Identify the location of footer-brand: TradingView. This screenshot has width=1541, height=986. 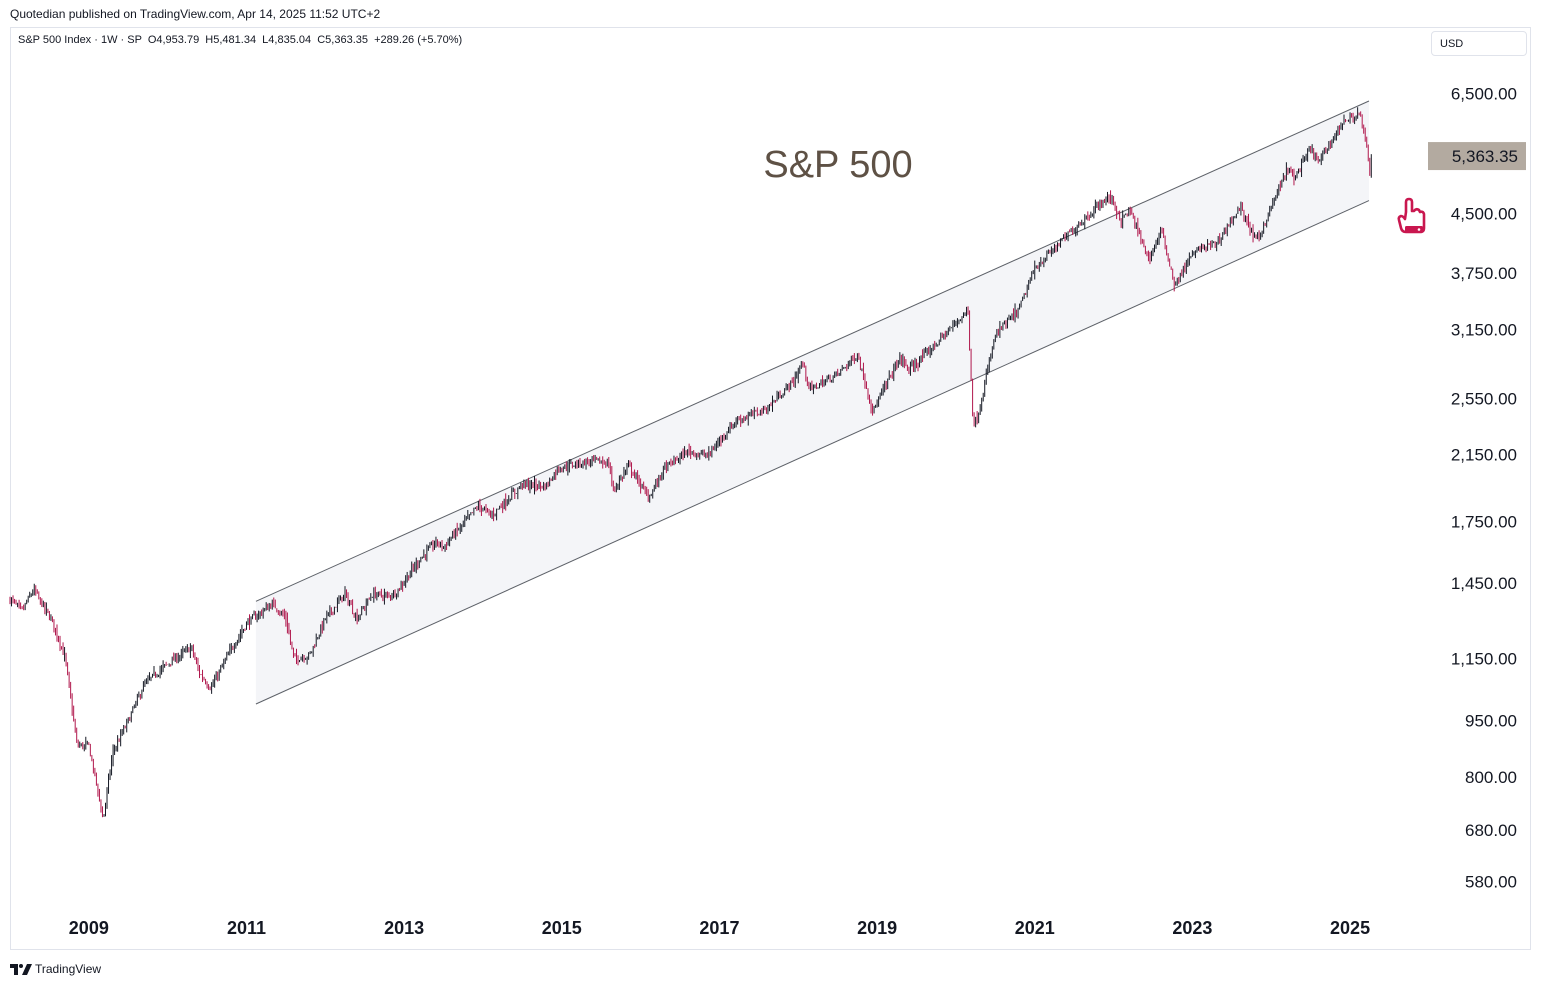
(55, 969).